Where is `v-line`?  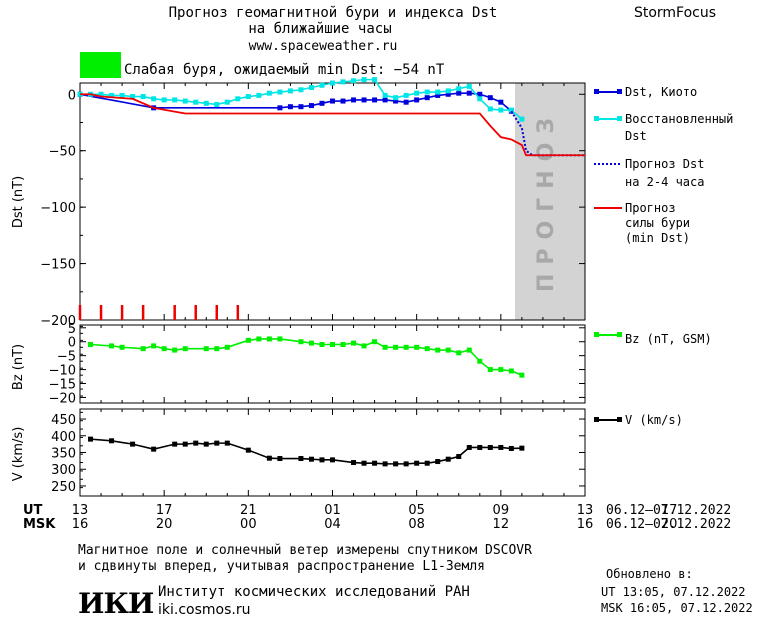 v-line is located at coordinates (306, 451).